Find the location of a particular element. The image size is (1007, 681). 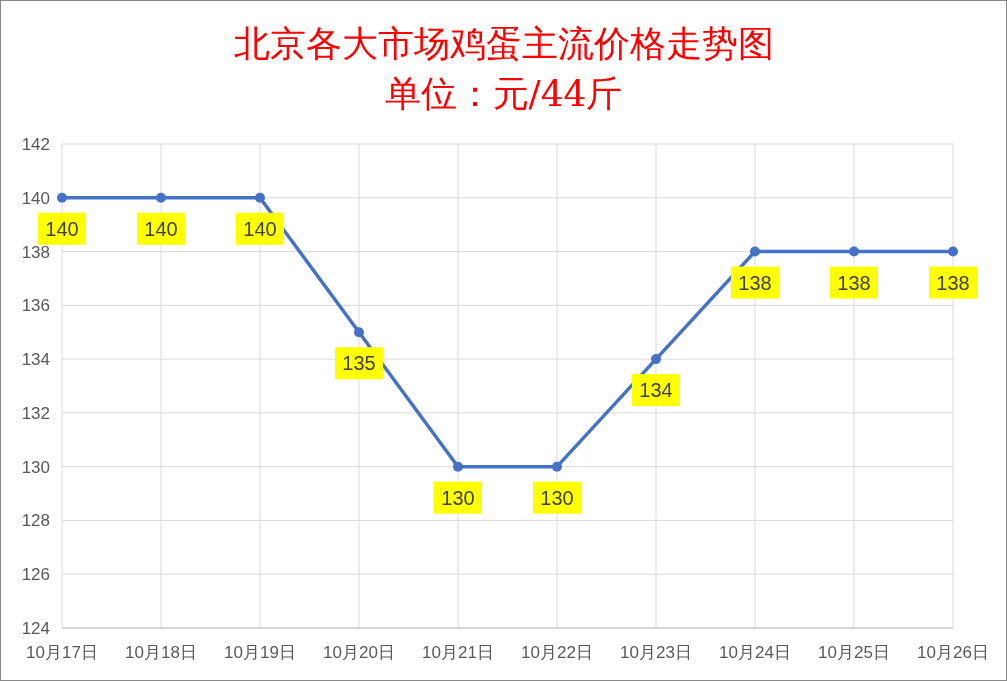

data-label: 134 is located at coordinates (656, 390).